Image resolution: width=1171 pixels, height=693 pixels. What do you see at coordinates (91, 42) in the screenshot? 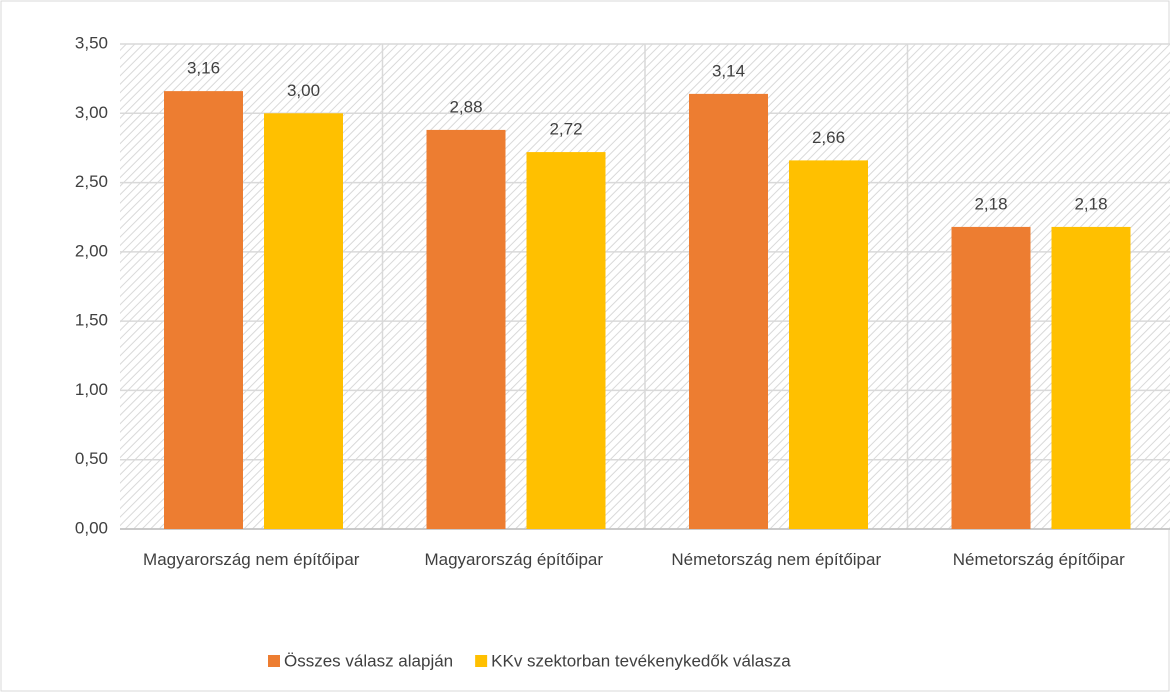
I see `y-tick-label: 3,50` at bounding box center [91, 42].